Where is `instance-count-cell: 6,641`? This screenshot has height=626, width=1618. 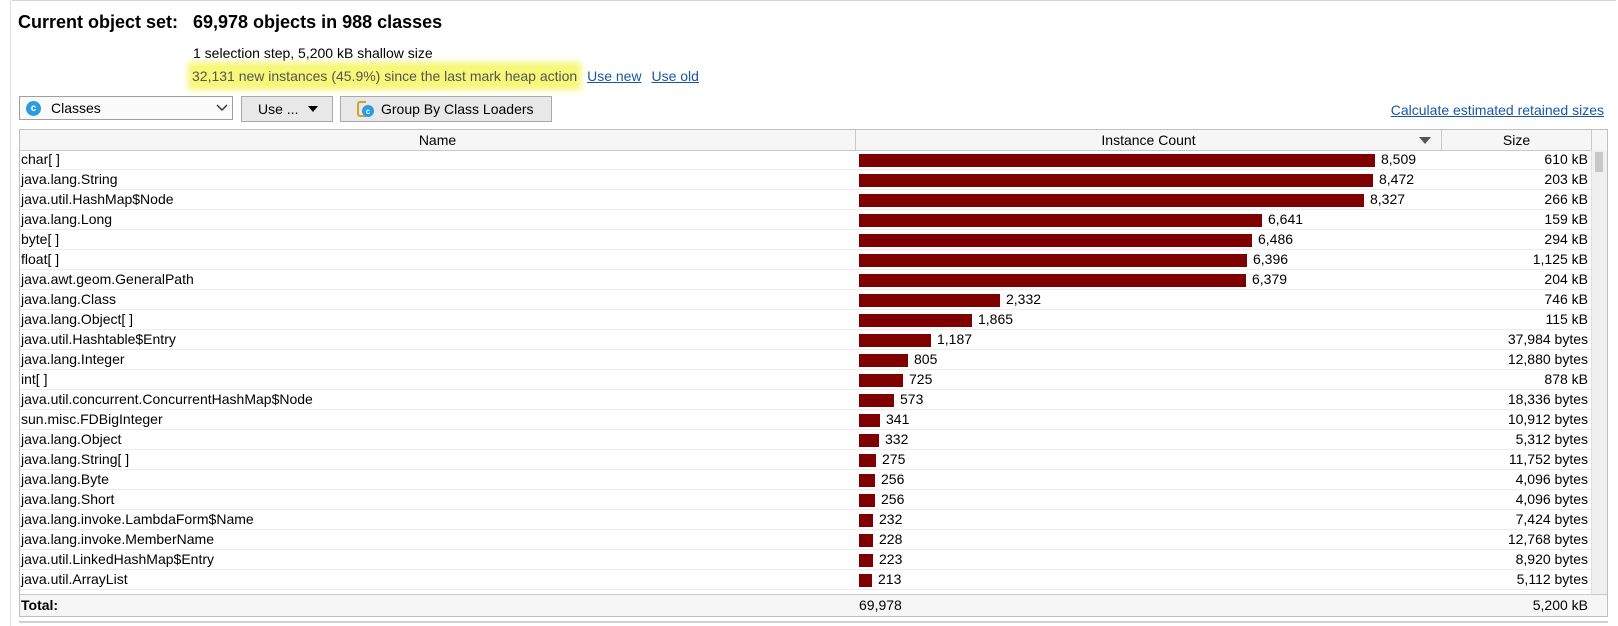 instance-count-cell: 6,641 is located at coordinates (1149, 219).